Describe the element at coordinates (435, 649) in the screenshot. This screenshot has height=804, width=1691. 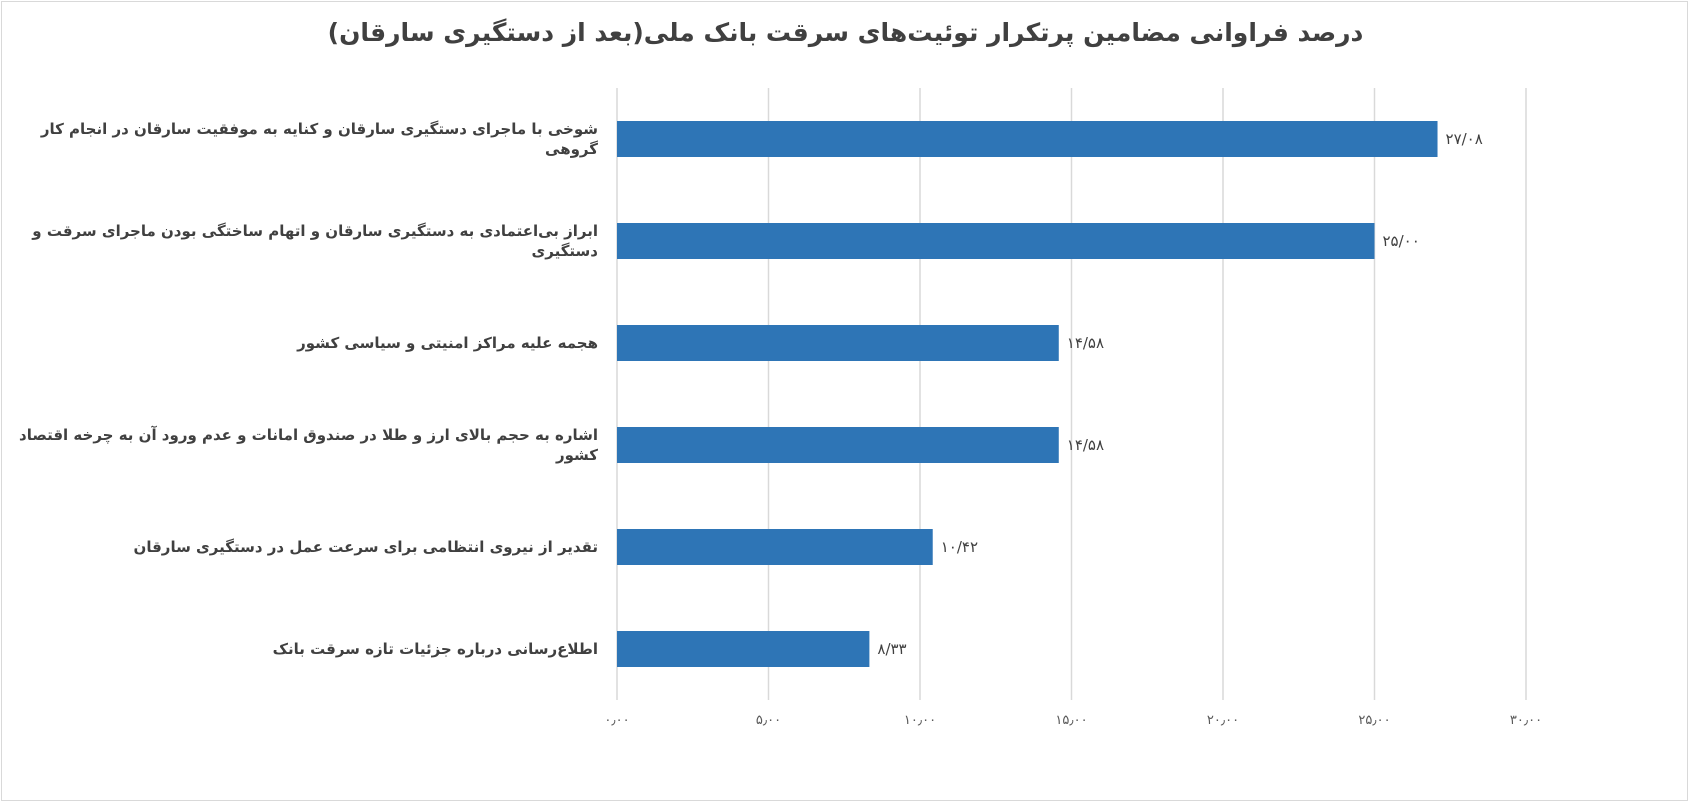
I see `category-label-text: اطلاع‌رسانی درباره جزئیات تازه سرقت بانک` at that location.